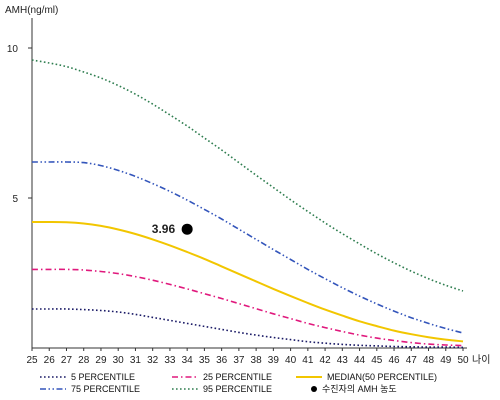 The width and height of the screenshot is (500, 400). Describe the element at coordinates (105, 389) in the screenshot. I see `legend-label: 75 PERCENTILE` at that location.